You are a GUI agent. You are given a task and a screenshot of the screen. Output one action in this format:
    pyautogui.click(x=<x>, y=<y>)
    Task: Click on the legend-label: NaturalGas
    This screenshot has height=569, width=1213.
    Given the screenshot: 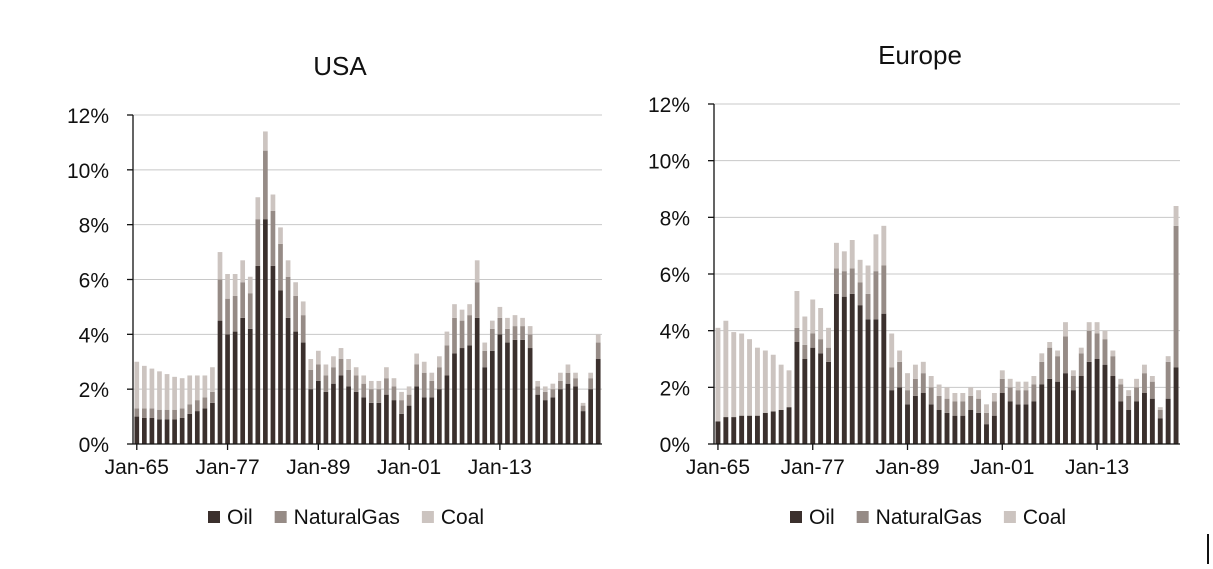 What is the action you would take?
    pyautogui.click(x=929, y=517)
    